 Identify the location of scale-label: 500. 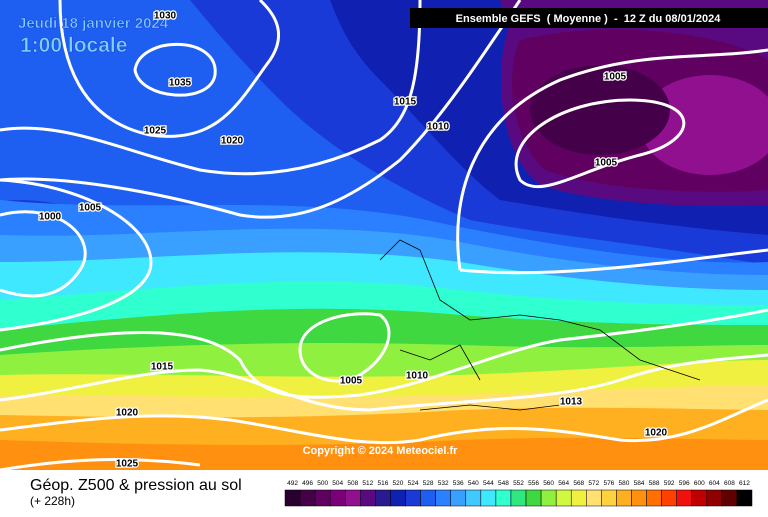
(322, 483).